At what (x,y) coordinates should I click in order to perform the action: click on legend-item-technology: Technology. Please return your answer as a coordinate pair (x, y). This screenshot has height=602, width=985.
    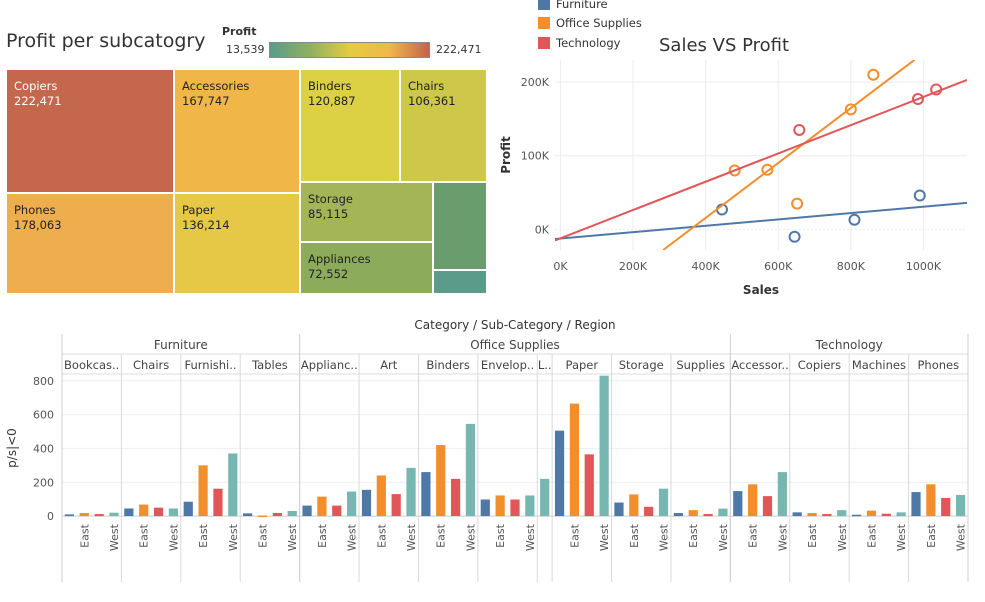
    Looking at the image, I should click on (579, 43).